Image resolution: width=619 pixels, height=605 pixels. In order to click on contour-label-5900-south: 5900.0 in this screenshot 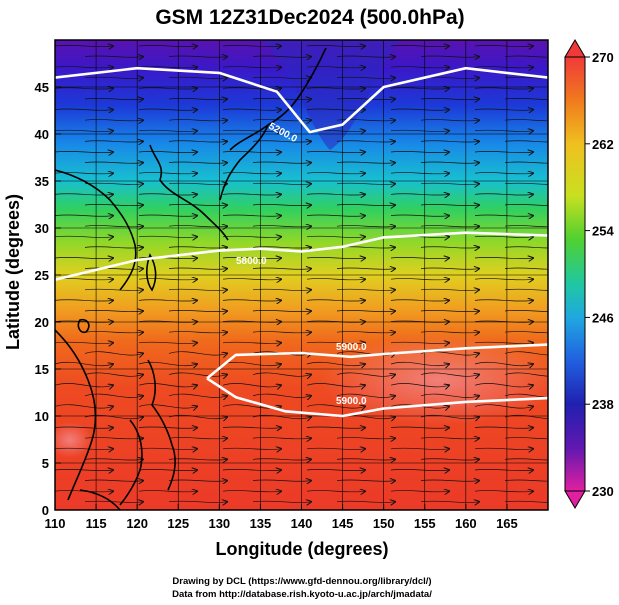, I will do `click(351, 401)`.